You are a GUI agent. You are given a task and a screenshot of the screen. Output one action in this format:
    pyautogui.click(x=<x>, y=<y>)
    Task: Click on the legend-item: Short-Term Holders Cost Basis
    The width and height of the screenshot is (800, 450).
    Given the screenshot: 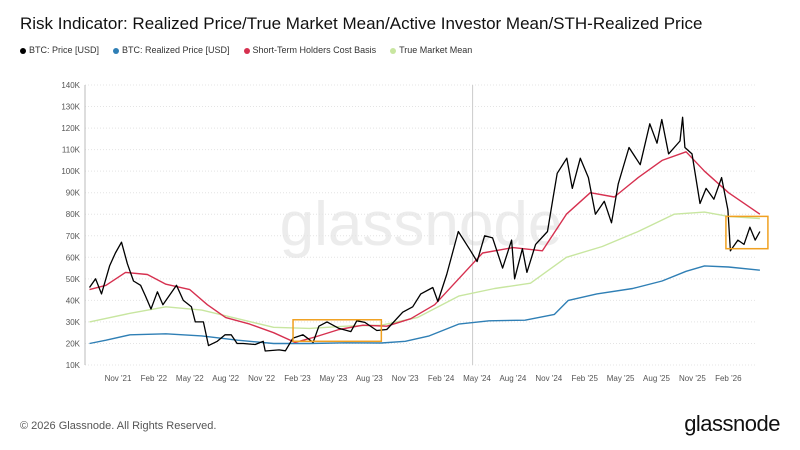 What is the action you would take?
    pyautogui.click(x=310, y=50)
    